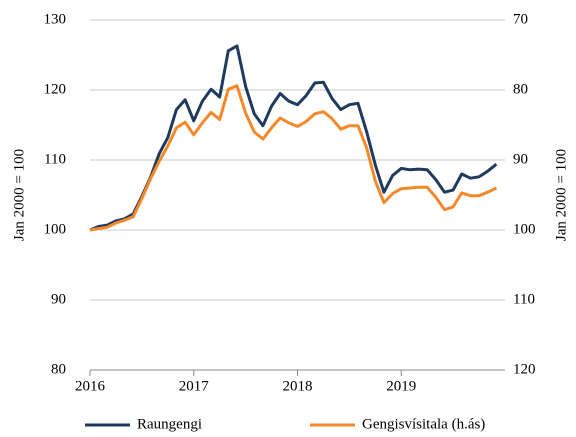  I want to click on y2-tick-label: 70, so click(520, 19).